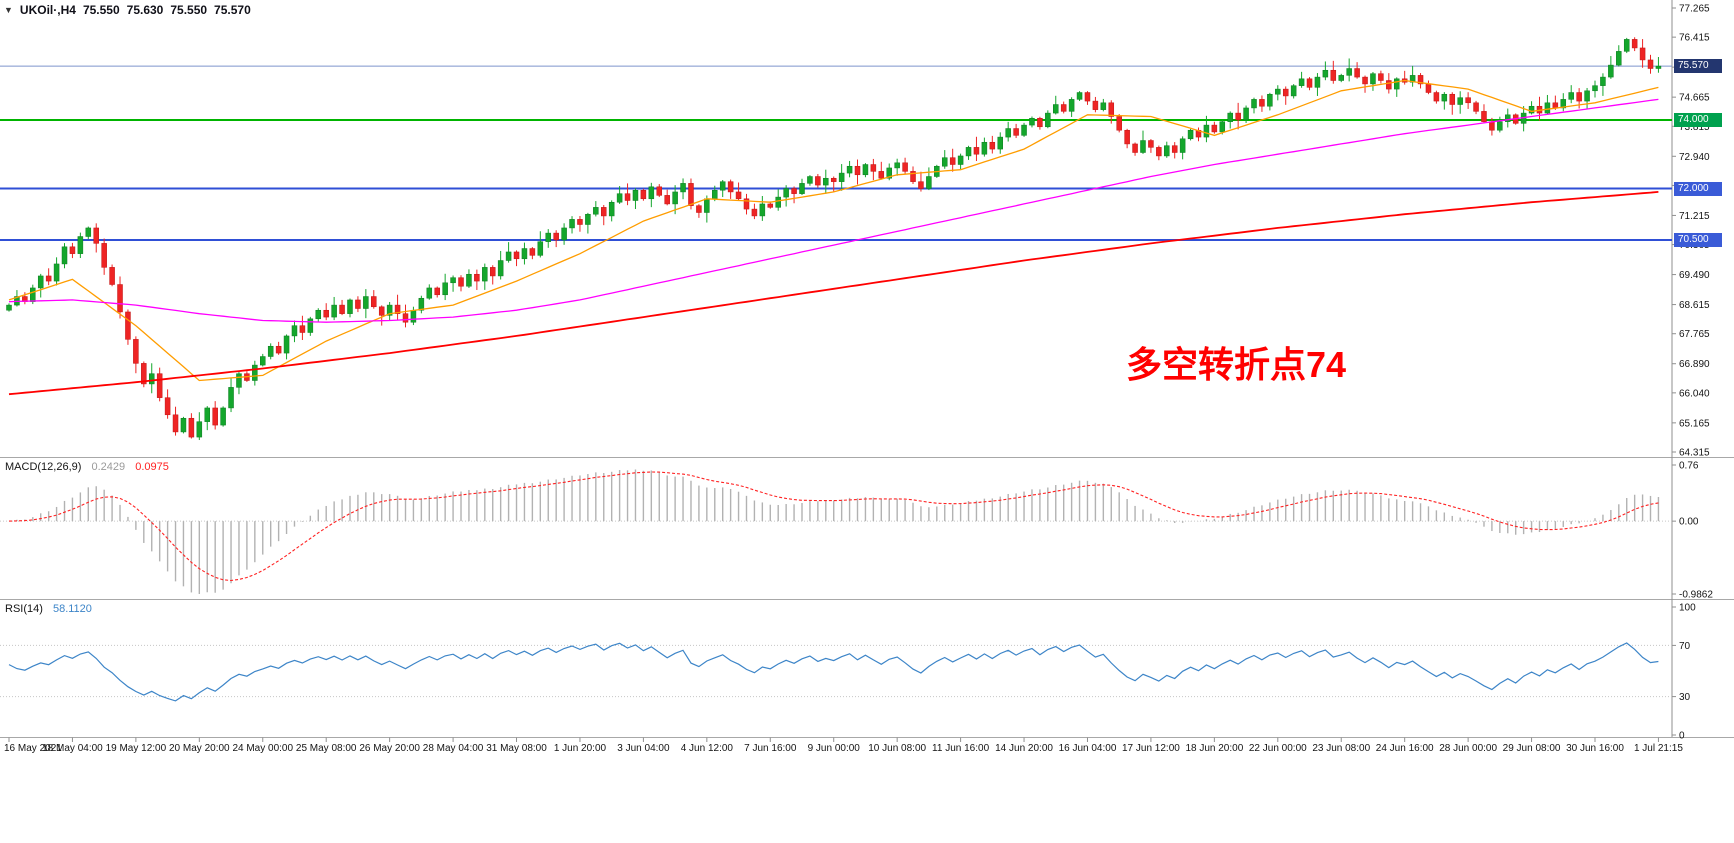  Describe the element at coordinates (47, 10) in the screenshot. I see `symbol-timeframe-label: UKOil·,H4` at that location.